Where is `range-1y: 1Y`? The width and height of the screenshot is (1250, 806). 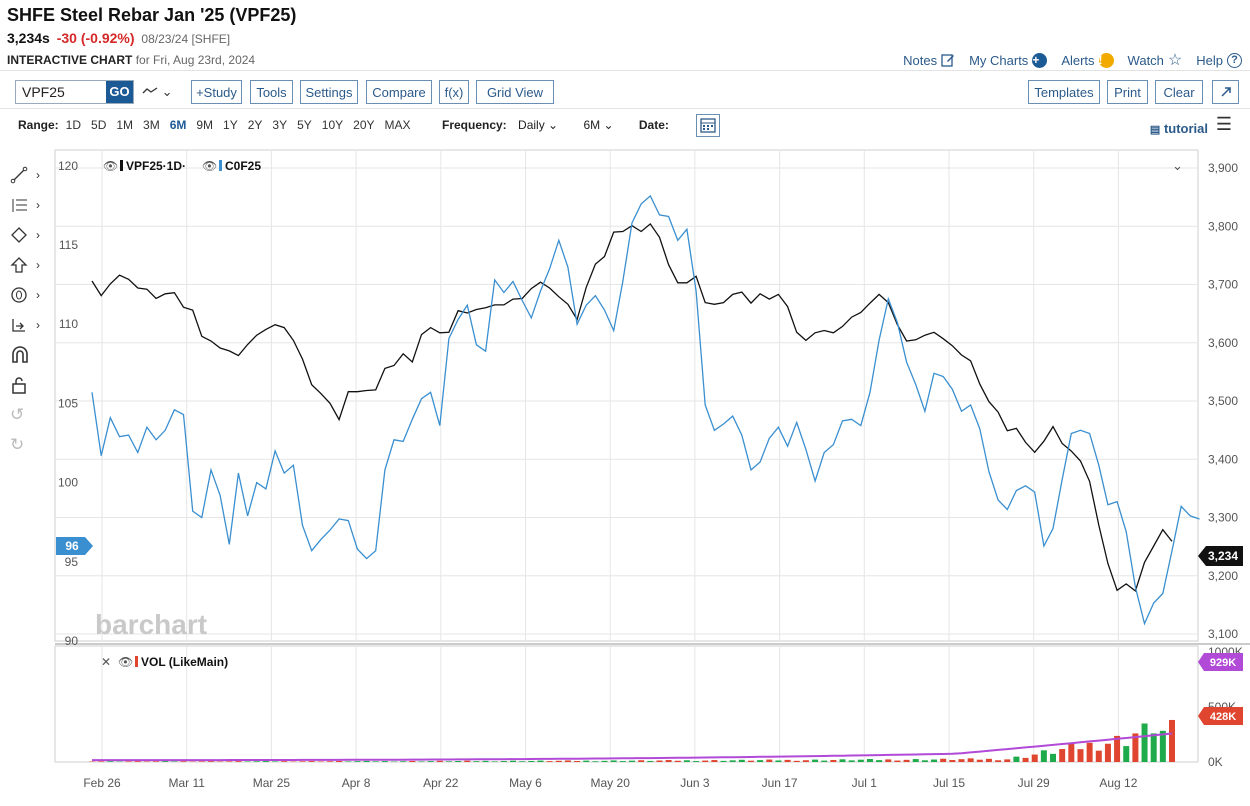
range-1y: 1Y is located at coordinates (230, 125).